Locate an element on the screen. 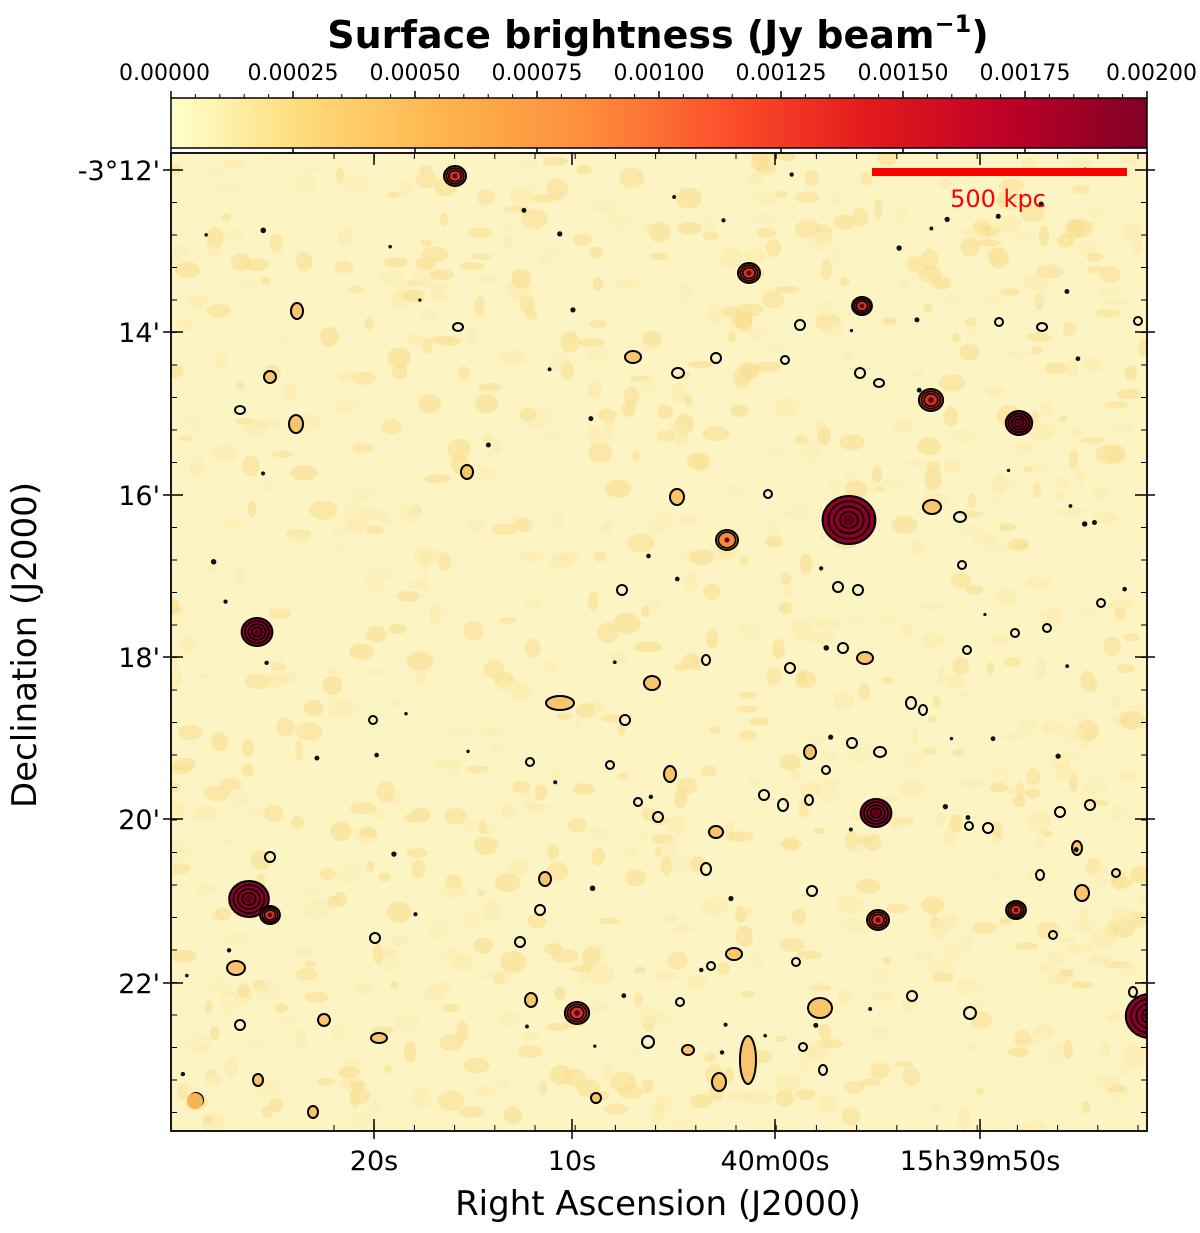  dec-tick-label: 20' is located at coordinates (139, 820).